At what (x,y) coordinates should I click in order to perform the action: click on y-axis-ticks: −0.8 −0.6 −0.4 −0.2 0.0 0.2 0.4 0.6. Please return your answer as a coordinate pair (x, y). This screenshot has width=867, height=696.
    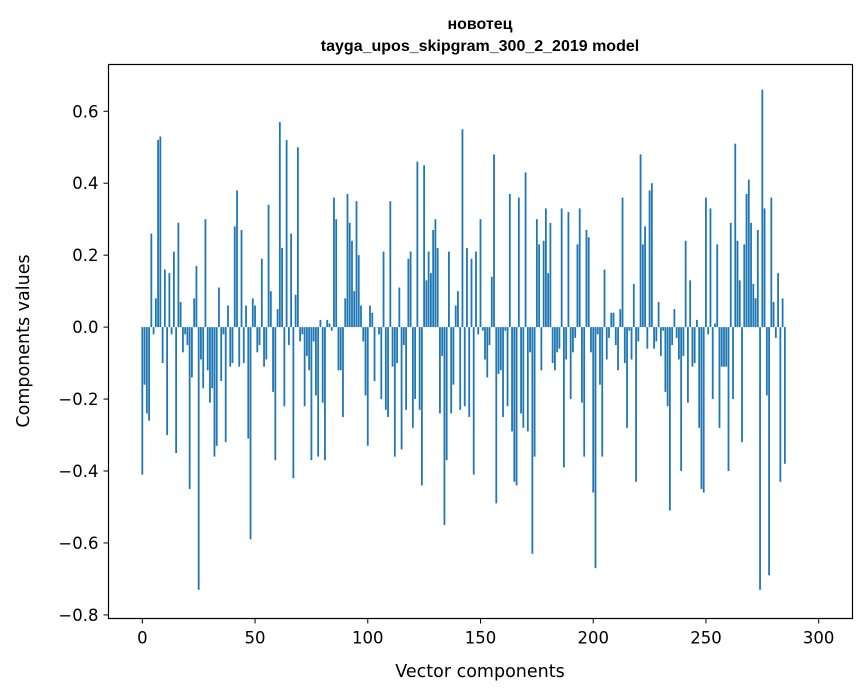
    Looking at the image, I should click on (83, 363).